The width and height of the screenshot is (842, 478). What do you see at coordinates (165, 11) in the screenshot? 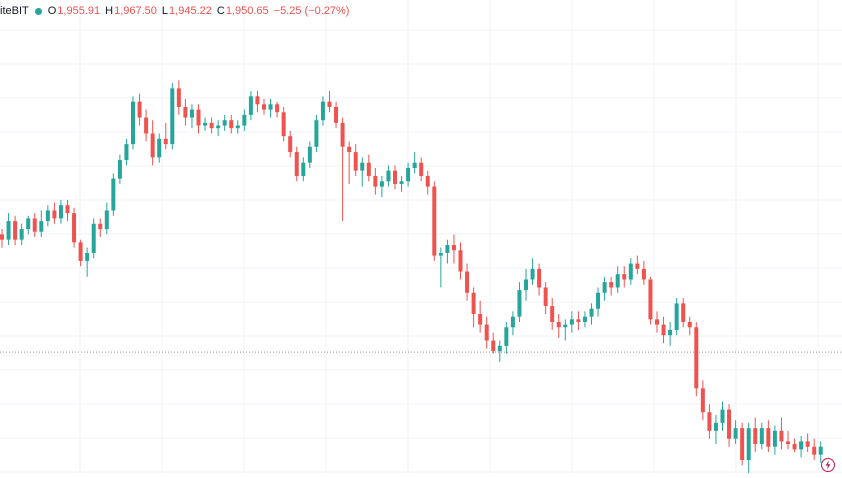
I see `low-label: L` at bounding box center [165, 11].